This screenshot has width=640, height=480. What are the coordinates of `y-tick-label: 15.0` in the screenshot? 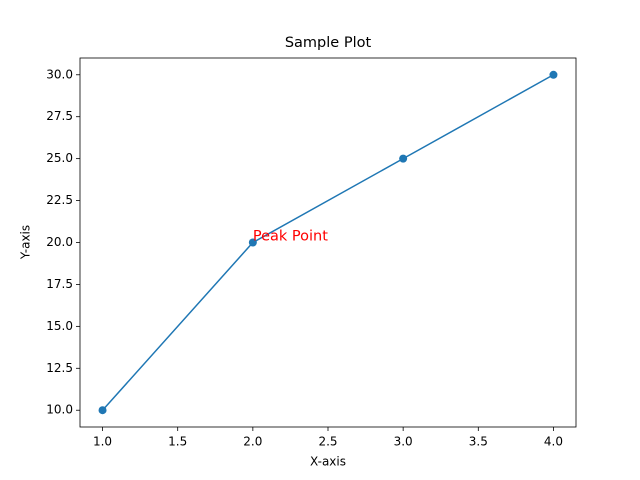 It's located at (59, 326).